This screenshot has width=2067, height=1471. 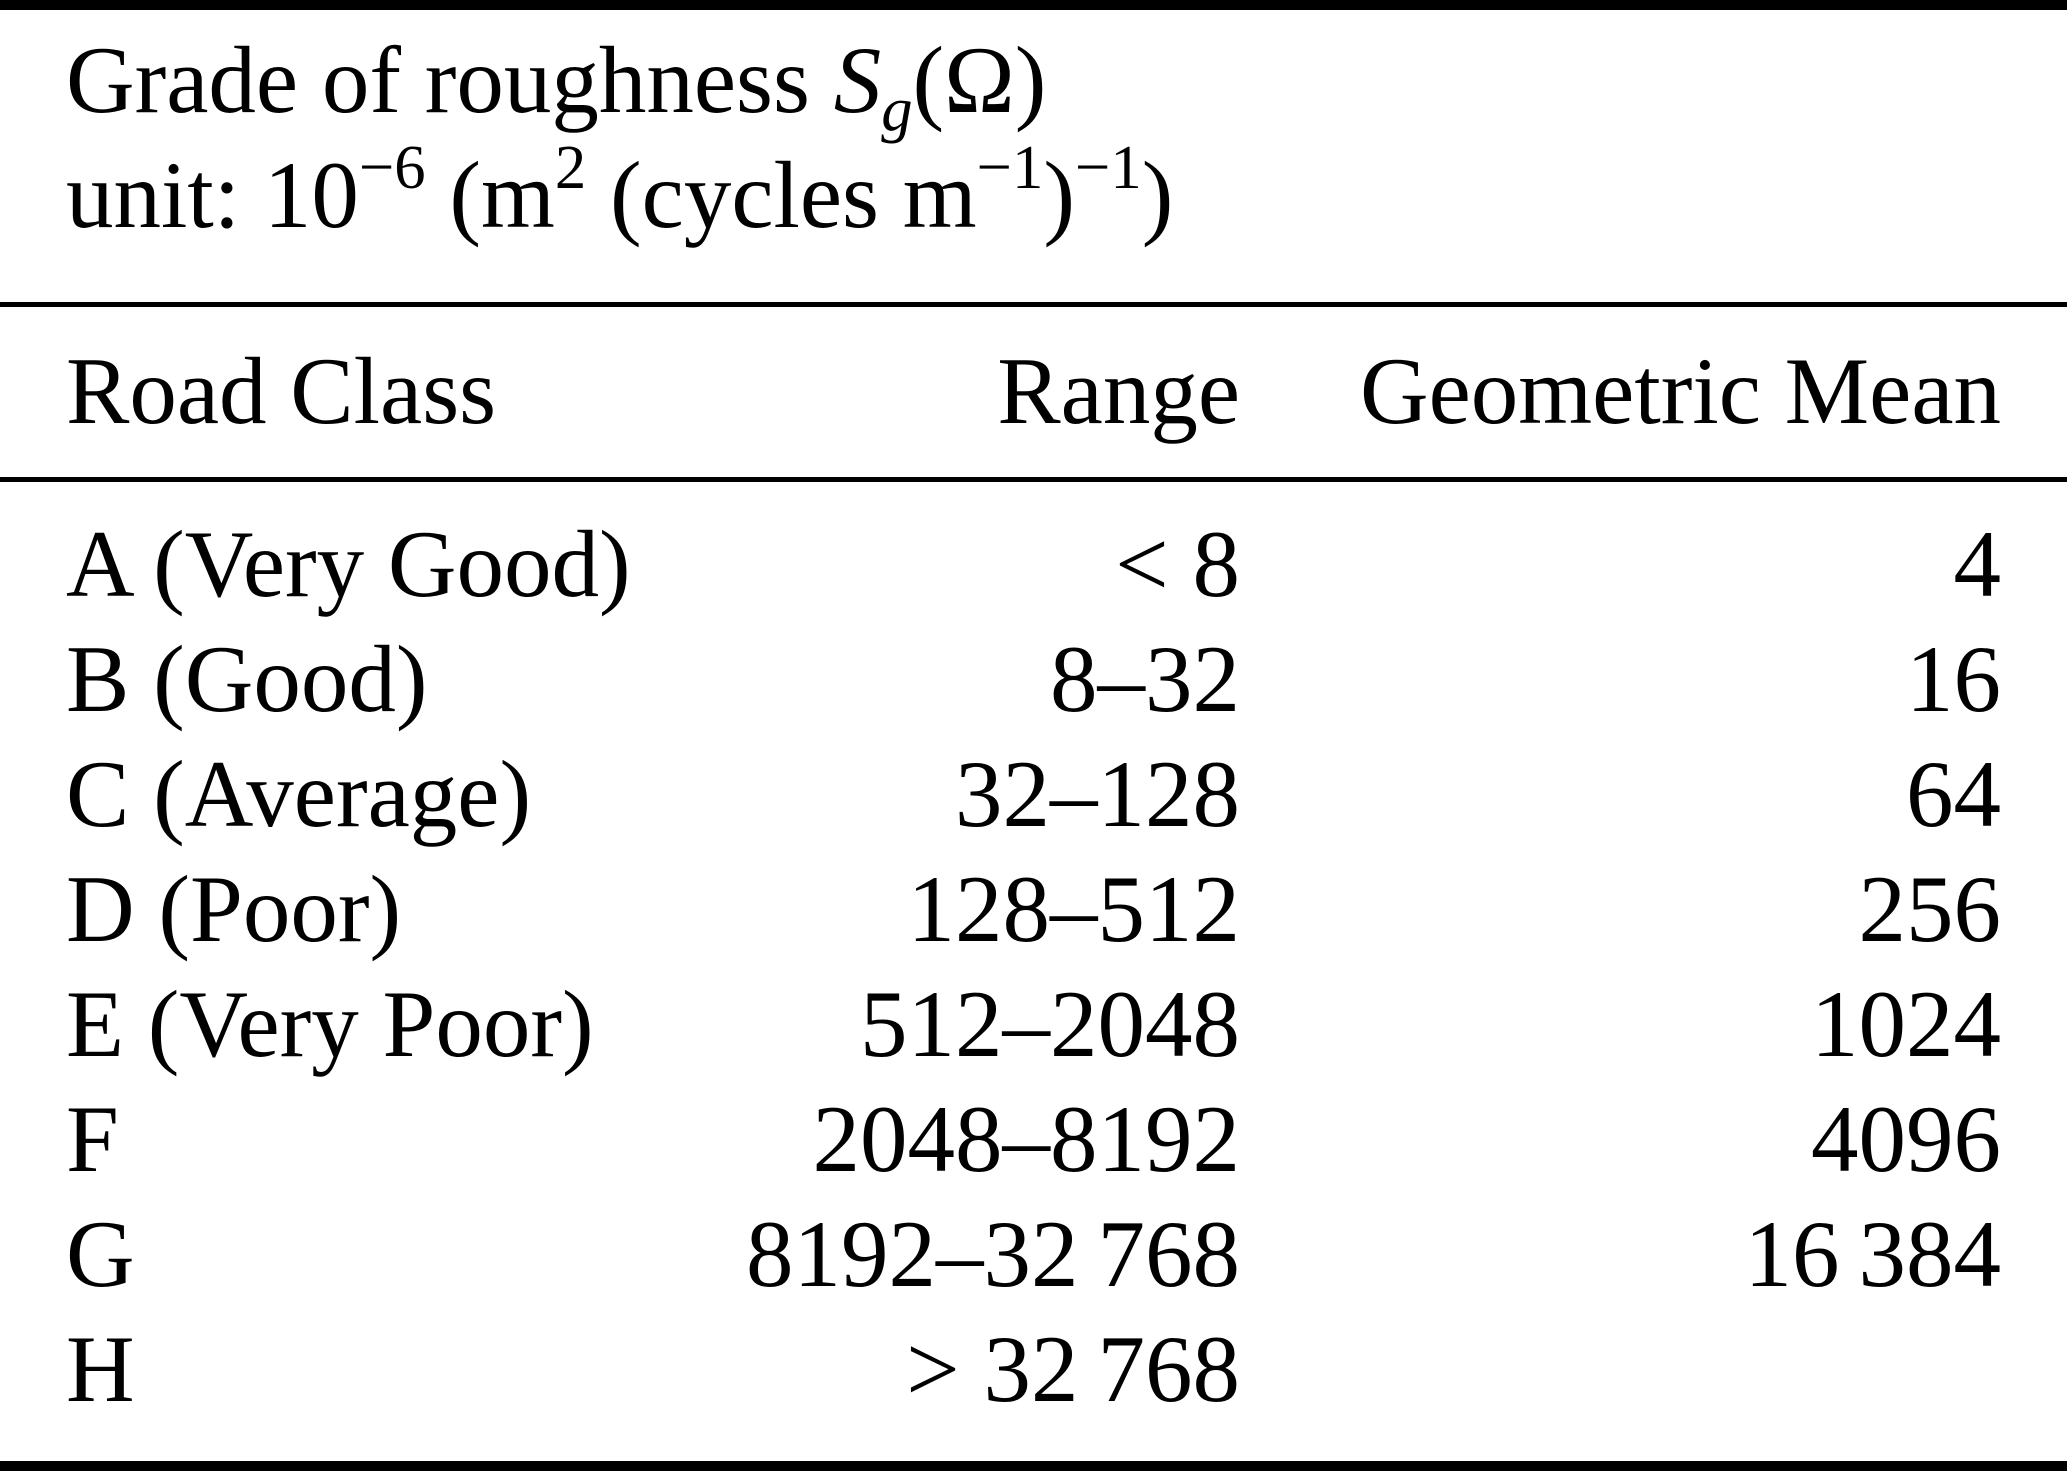 I want to click on unit-exponent-2: 2, so click(x=570, y=167).